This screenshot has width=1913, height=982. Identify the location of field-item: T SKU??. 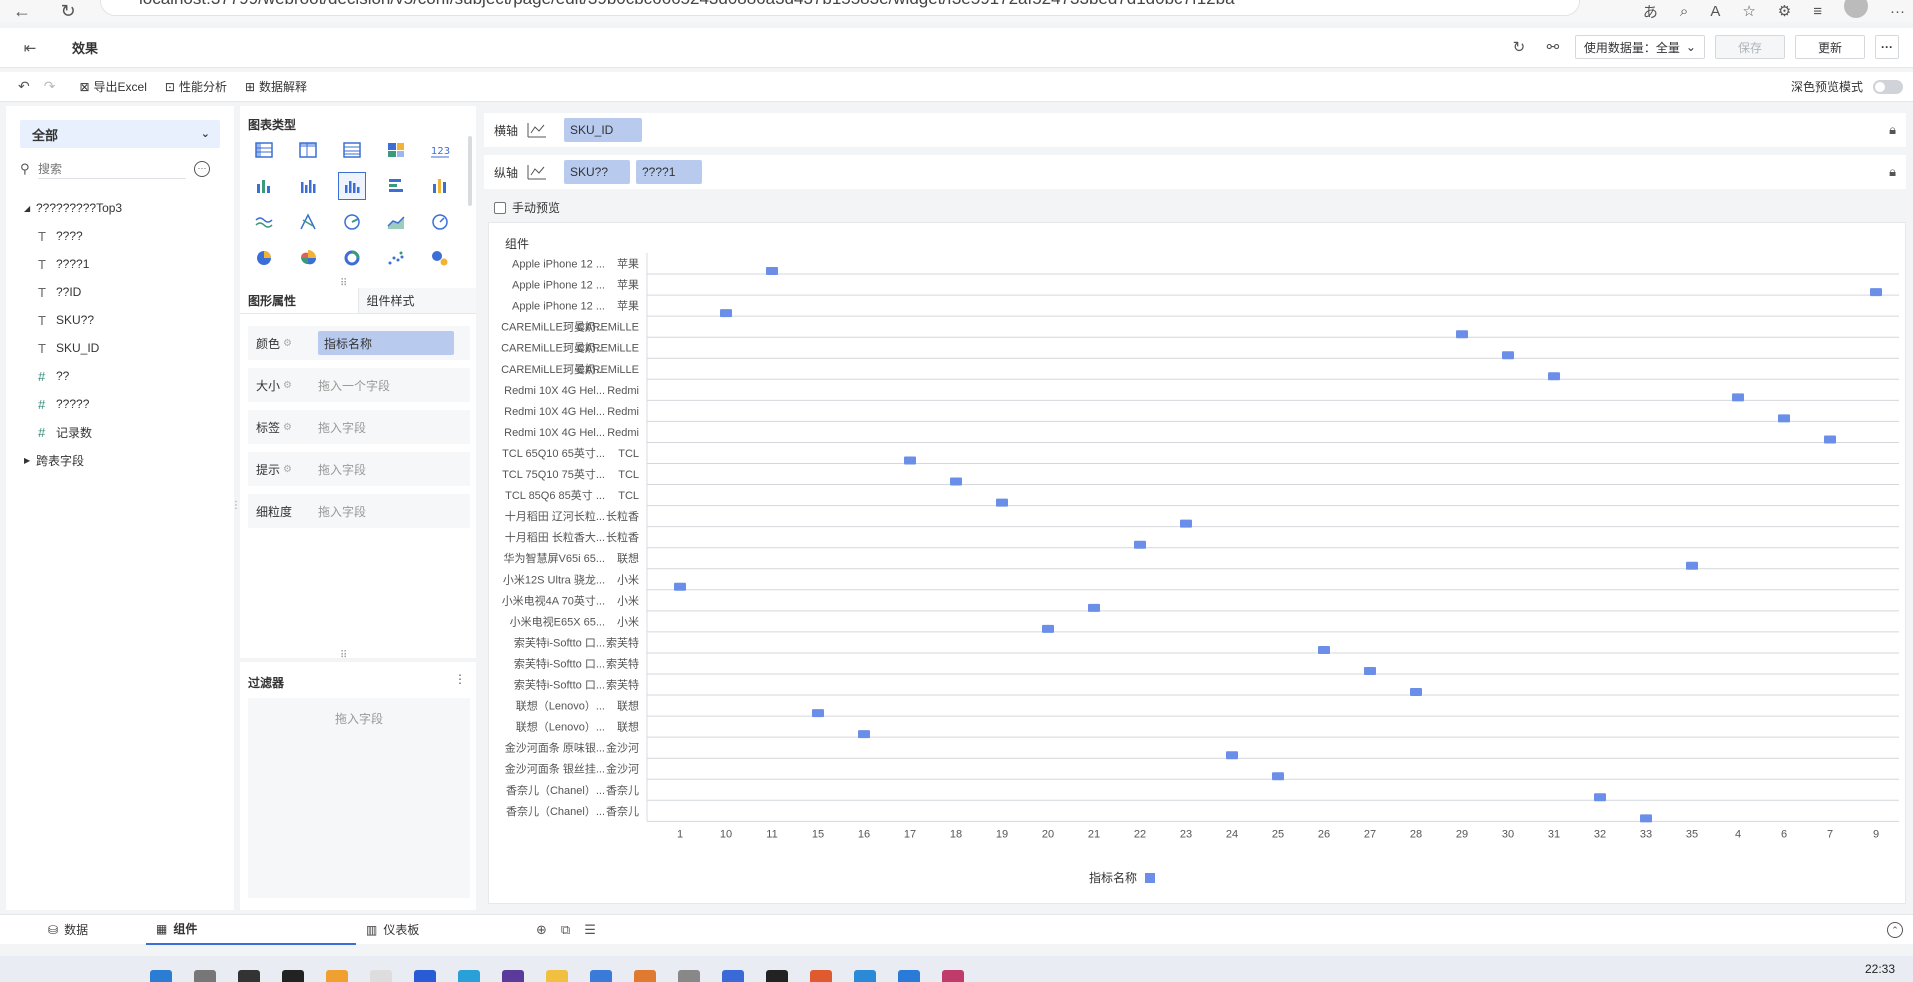
(124, 320).